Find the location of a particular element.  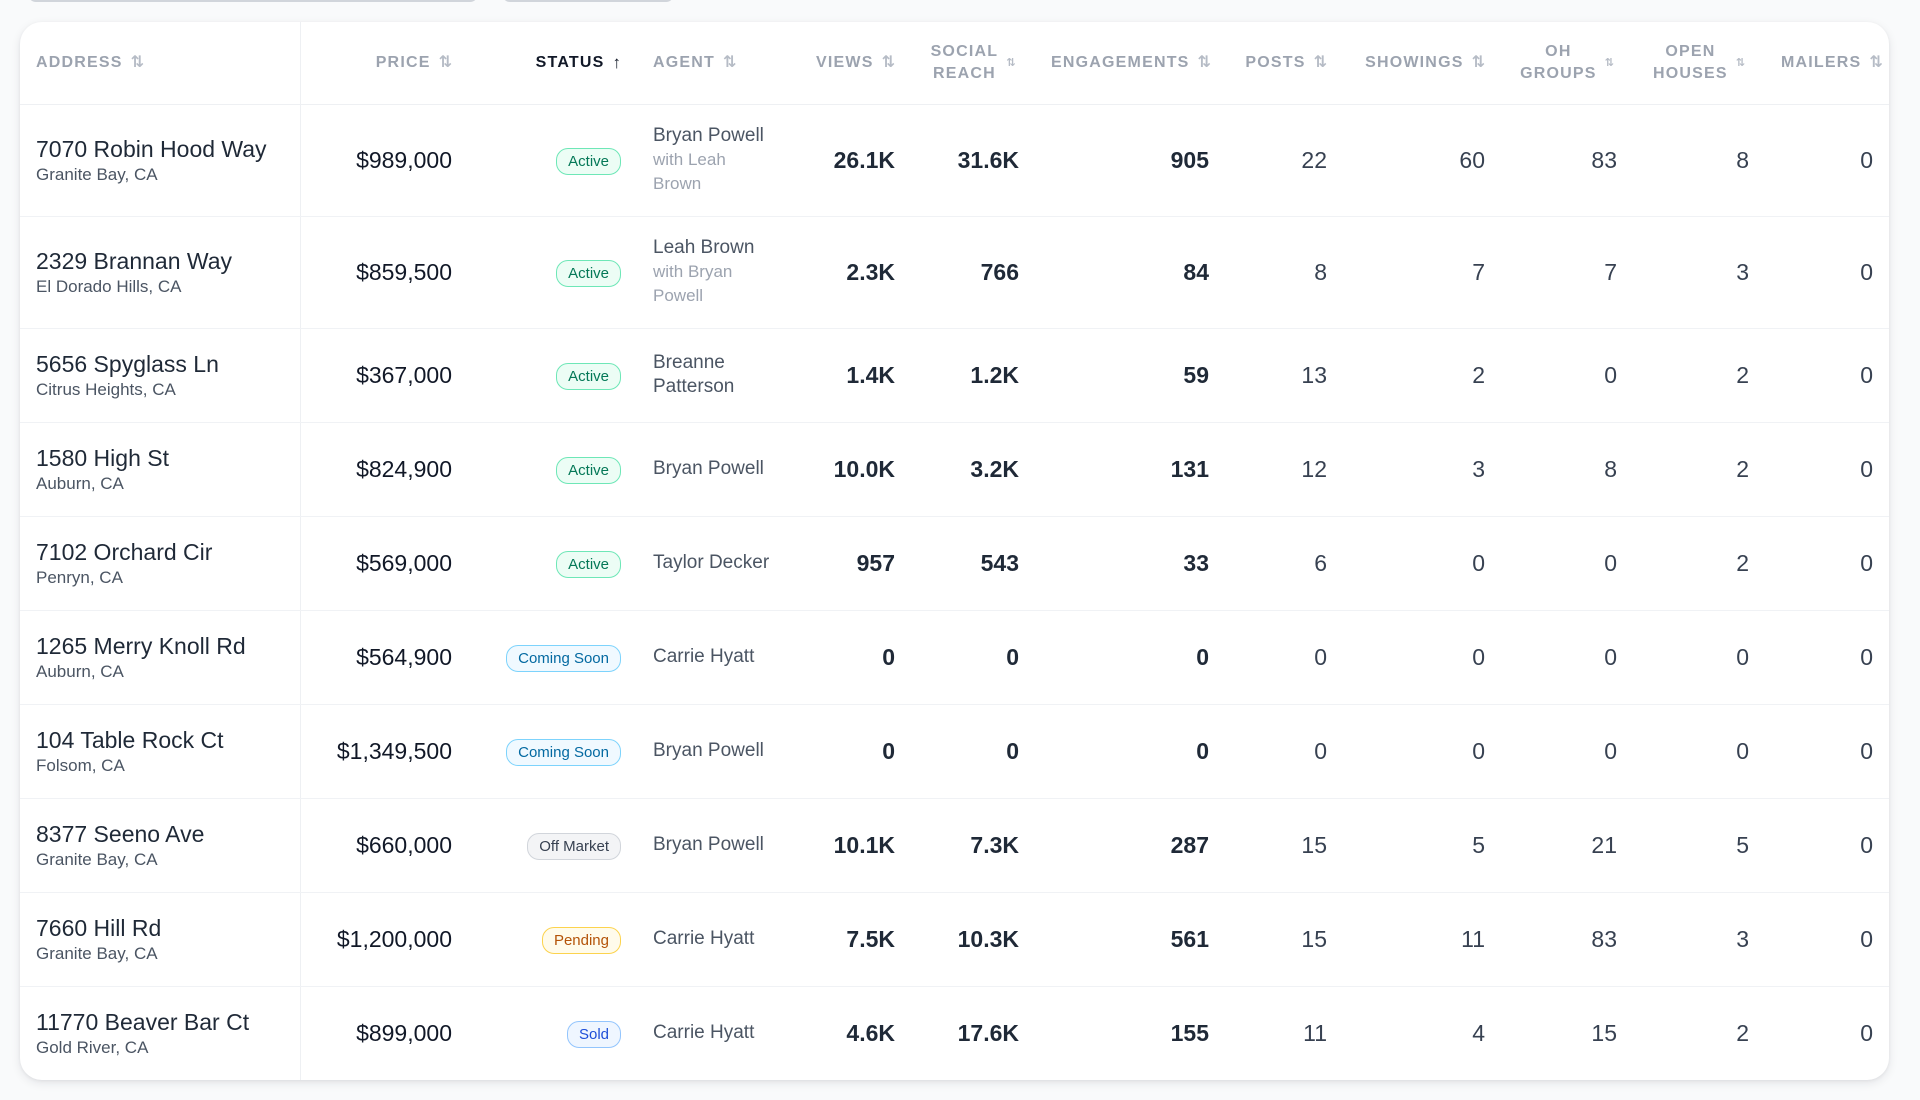

oh-groups-cell: 8 is located at coordinates (1567, 469).